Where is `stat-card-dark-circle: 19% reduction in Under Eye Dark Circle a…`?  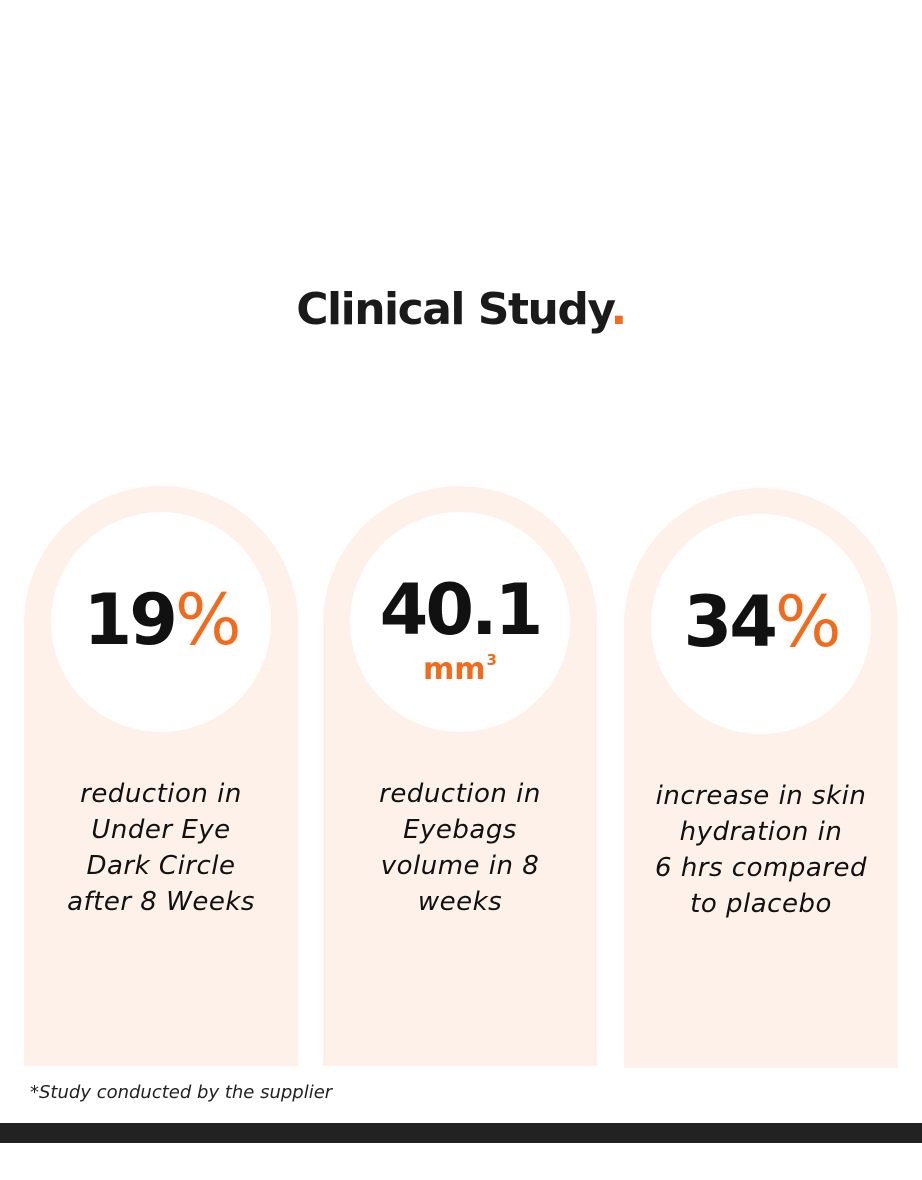
stat-card-dark-circle: 19% reduction in Under Eye Dark Circle a… is located at coordinates (161, 776).